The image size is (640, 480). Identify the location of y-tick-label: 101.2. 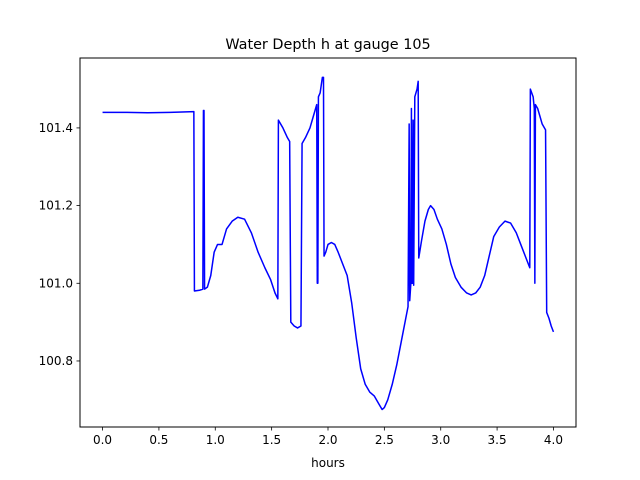
(56, 206).